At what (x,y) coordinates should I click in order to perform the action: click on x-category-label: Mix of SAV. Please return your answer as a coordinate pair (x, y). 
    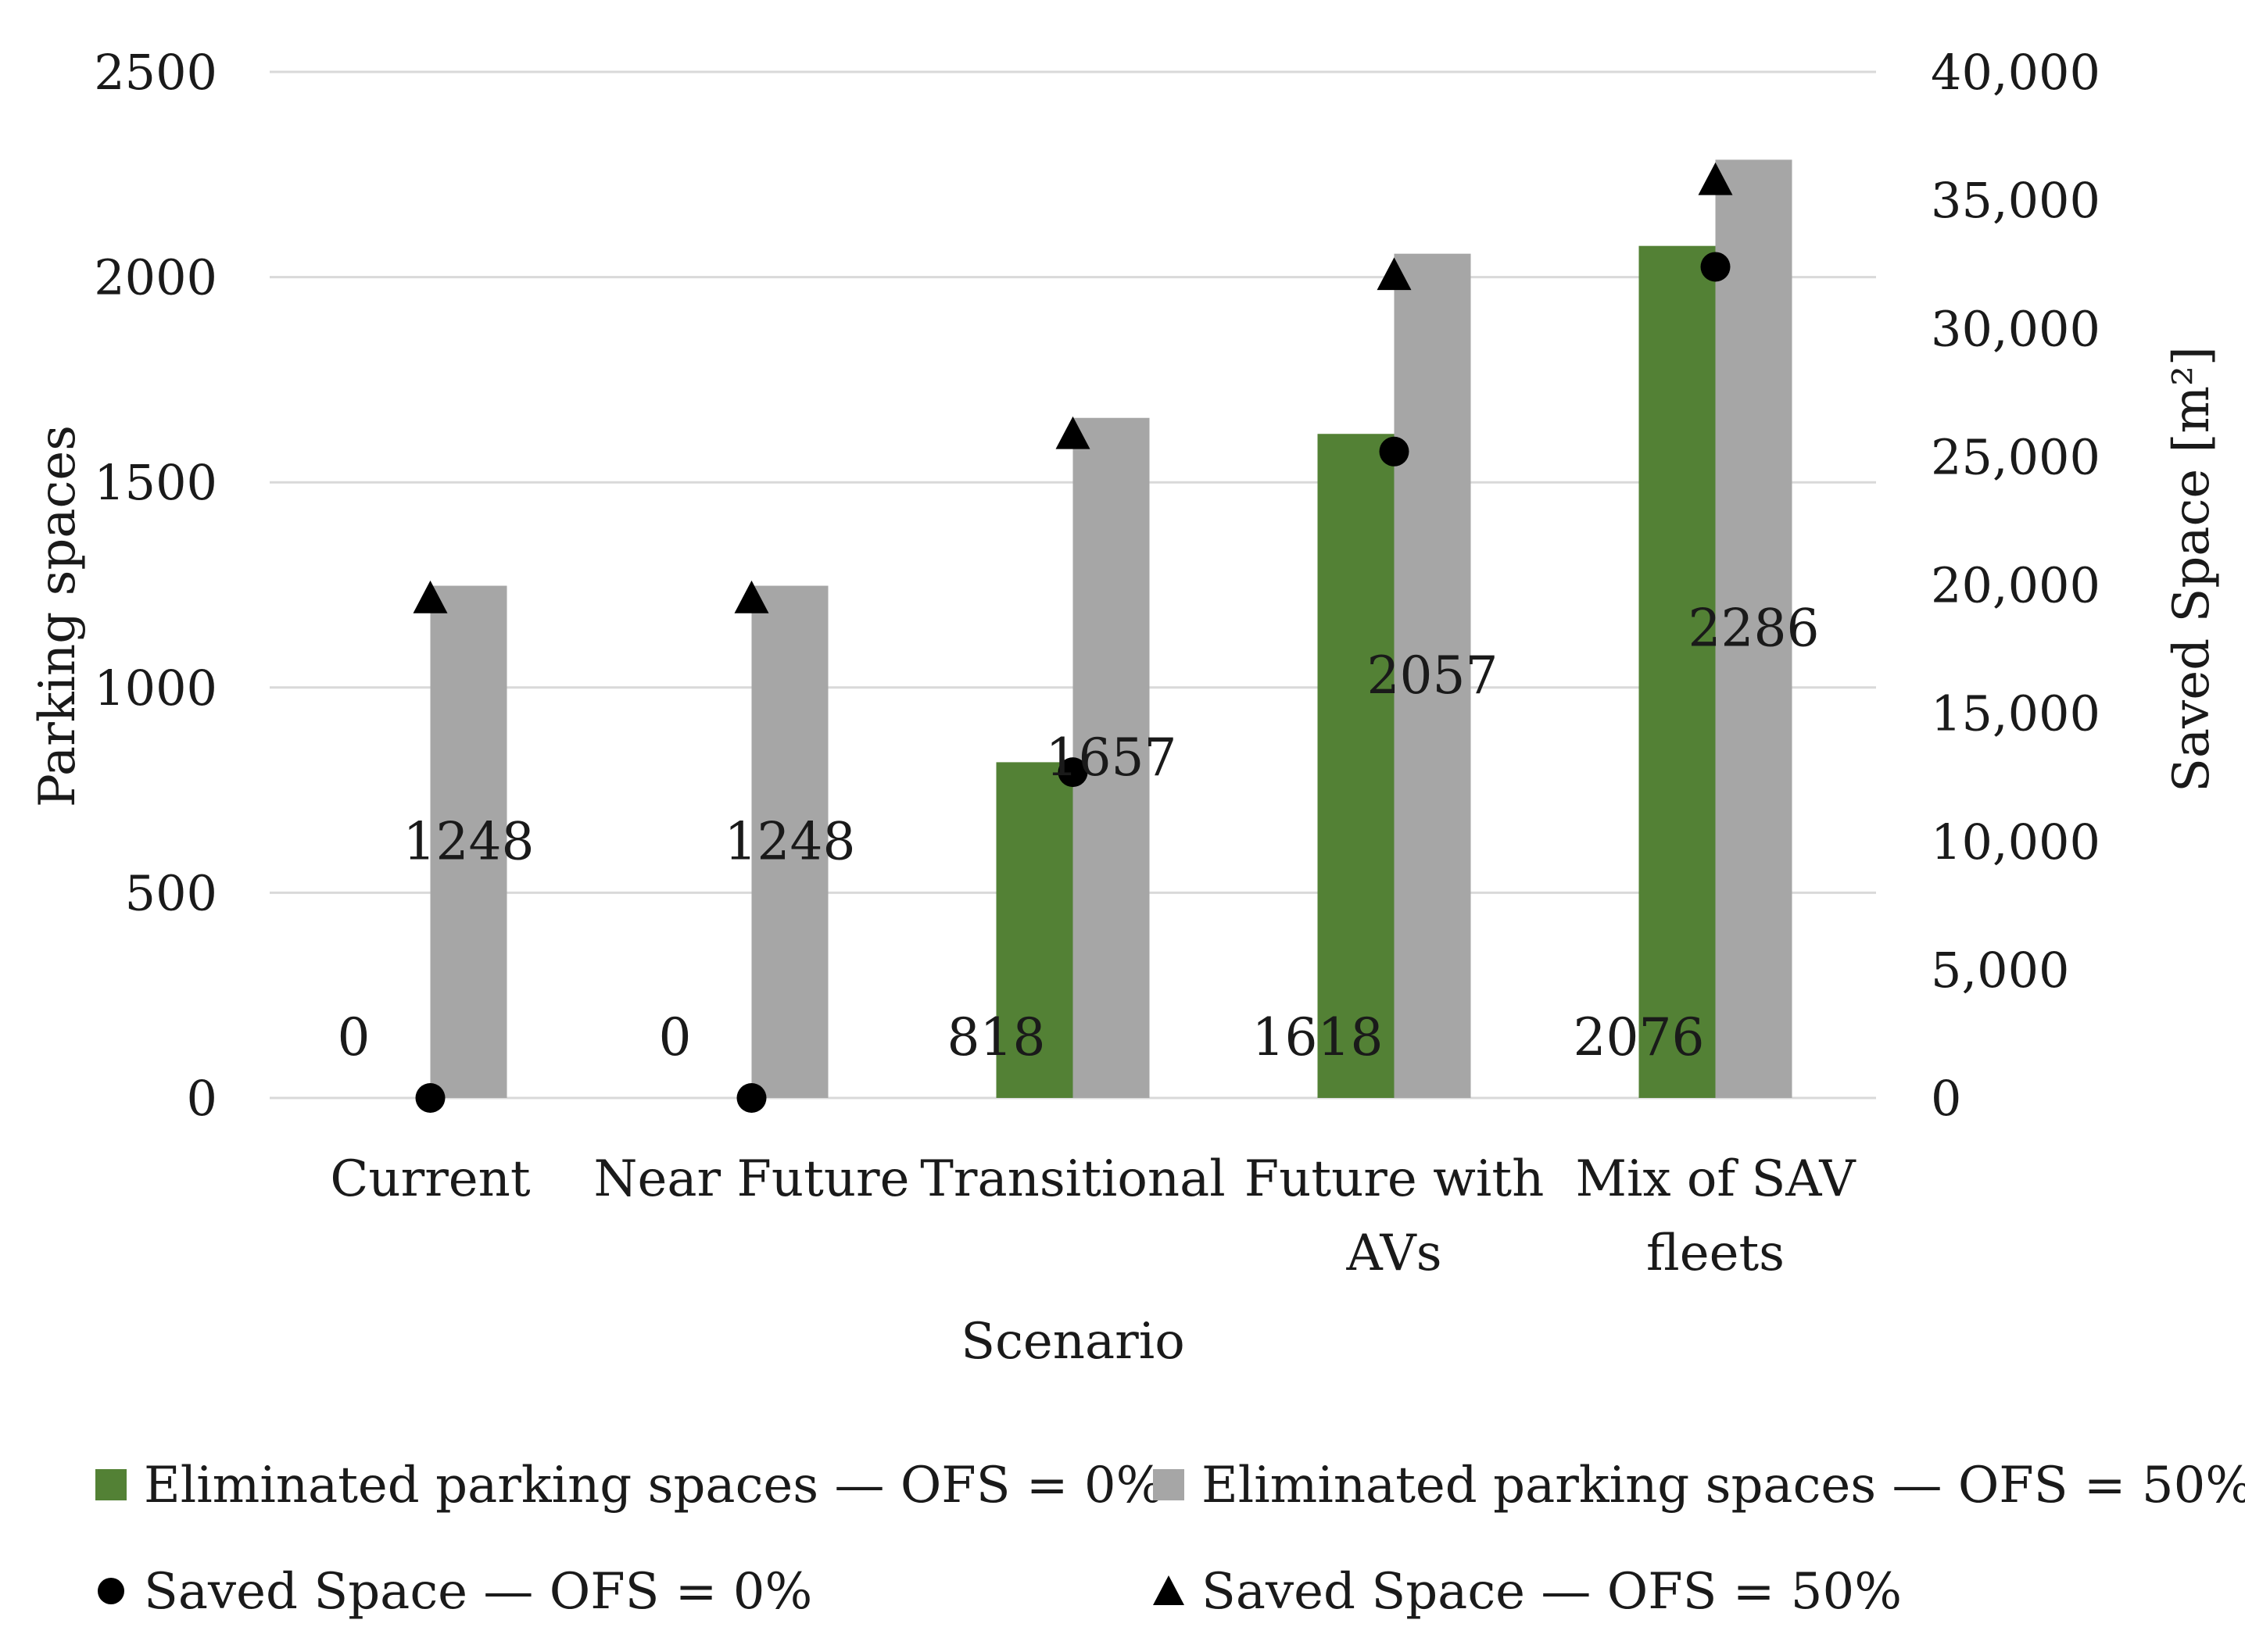
    Looking at the image, I should click on (1716, 1179).